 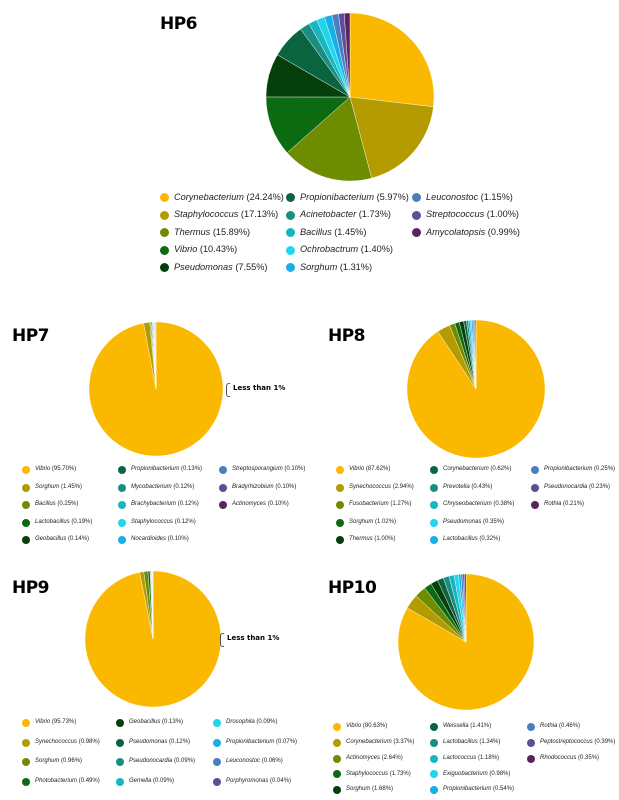 What do you see at coordinates (56, 780) in the screenshot?
I see `legend-label: Photobacterium` at bounding box center [56, 780].